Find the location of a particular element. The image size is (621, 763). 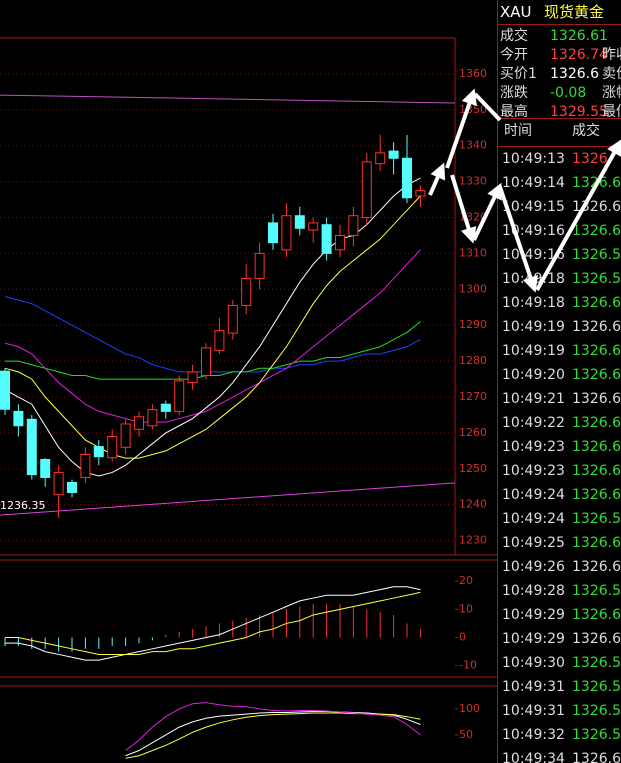

symbol: XAU is located at coordinates (516, 12).